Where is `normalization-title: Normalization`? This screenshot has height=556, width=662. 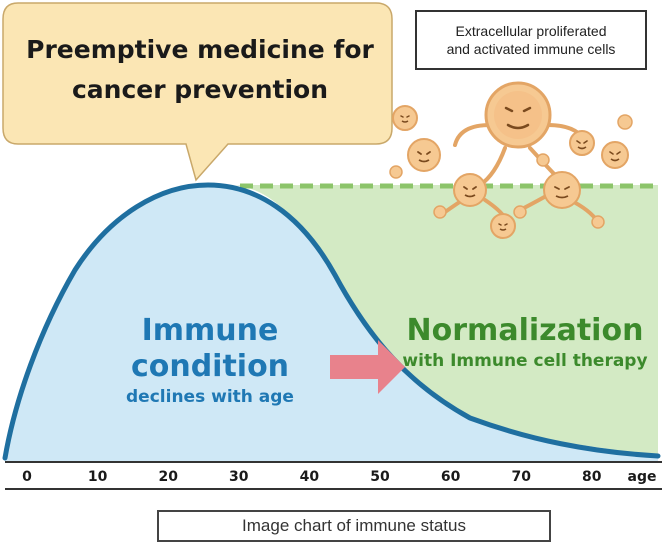
normalization-title: Normalization is located at coordinates (525, 330).